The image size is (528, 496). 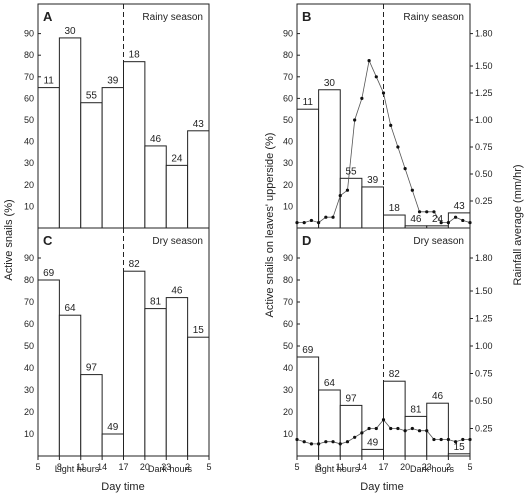 What do you see at coordinates (29, 206) in the screenshot?
I see `panel-a-y-tick-label: 10` at bounding box center [29, 206].